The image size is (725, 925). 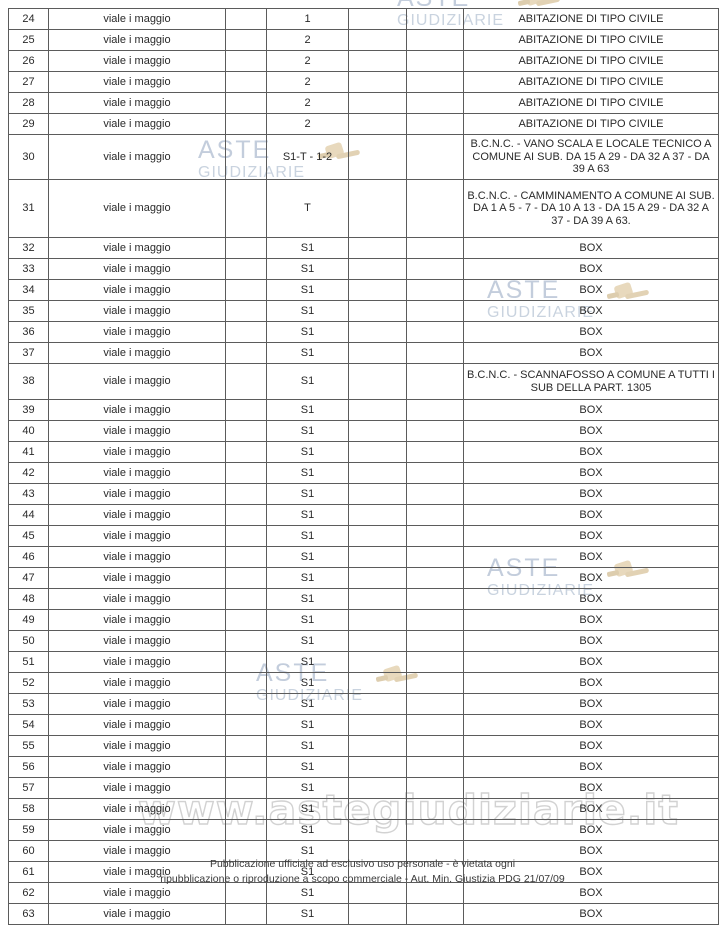 I want to click on cell-sub: 45, so click(x=28, y=536).